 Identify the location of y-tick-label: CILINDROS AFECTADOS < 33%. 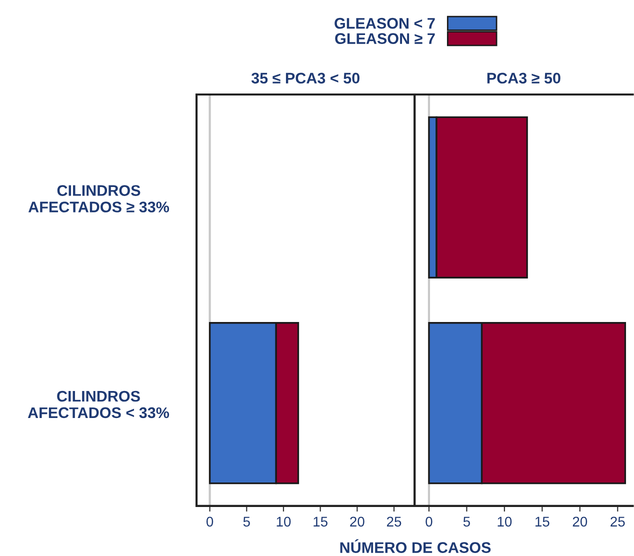
(99, 404).